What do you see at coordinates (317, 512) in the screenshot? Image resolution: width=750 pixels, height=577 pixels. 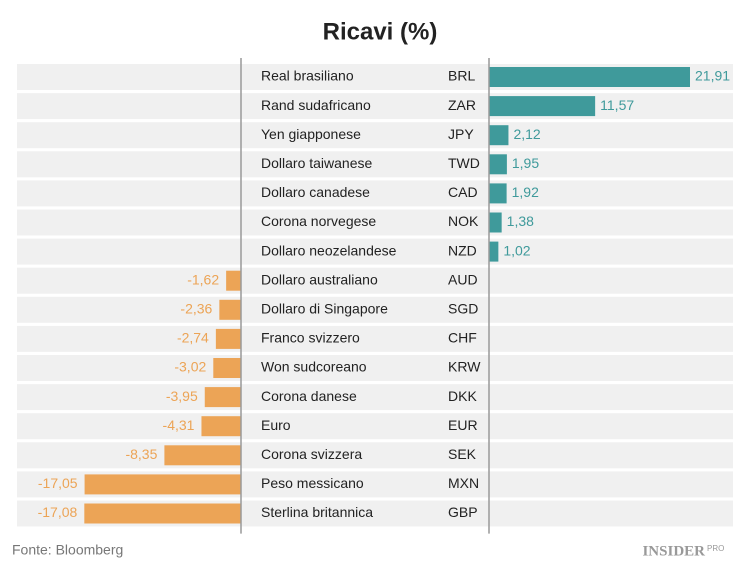 I see `category-label: Sterlina britannica` at bounding box center [317, 512].